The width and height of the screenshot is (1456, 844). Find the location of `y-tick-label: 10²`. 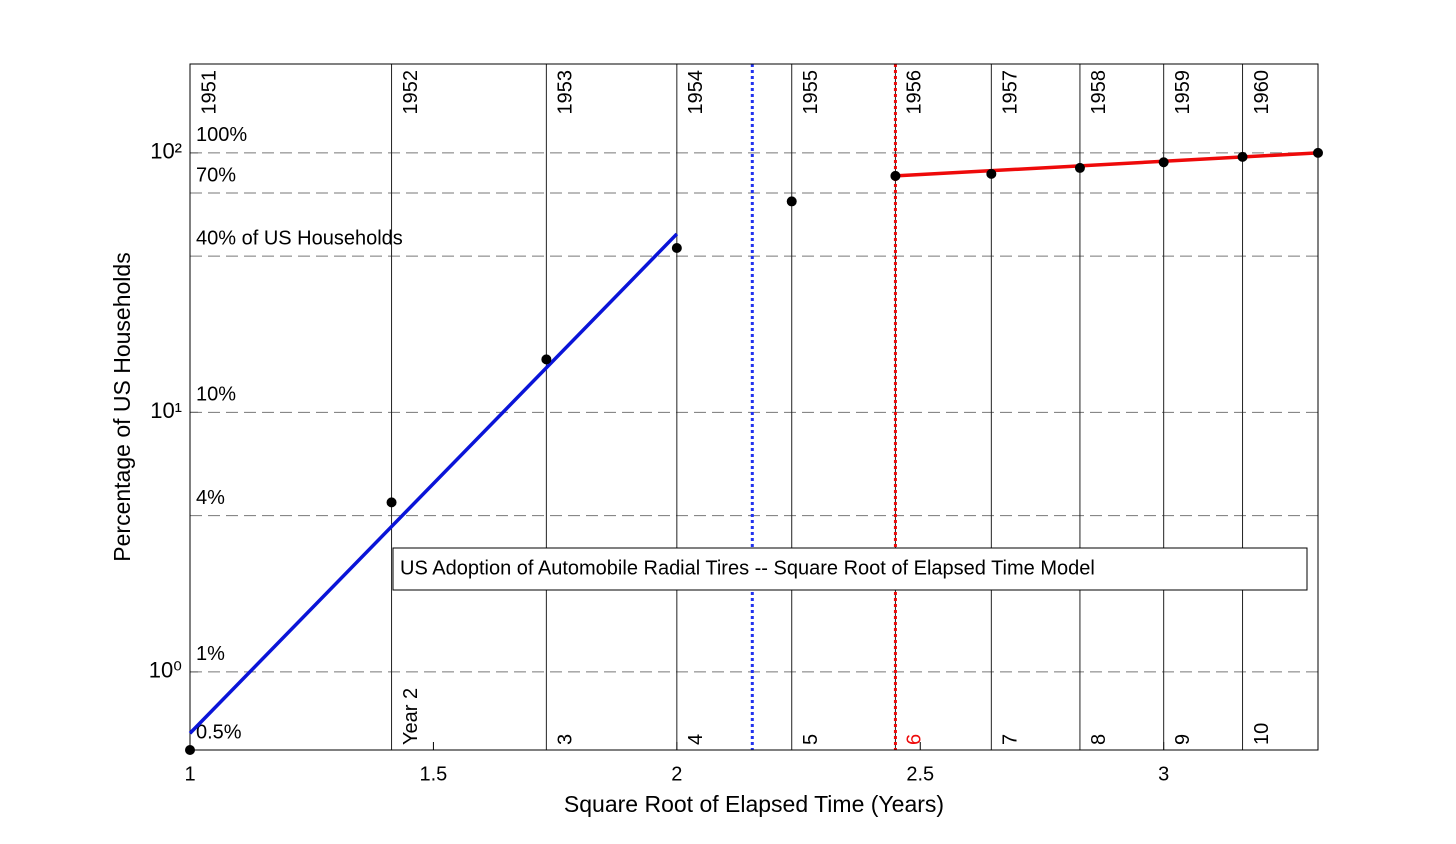

y-tick-label: 10² is located at coordinates (166, 151).